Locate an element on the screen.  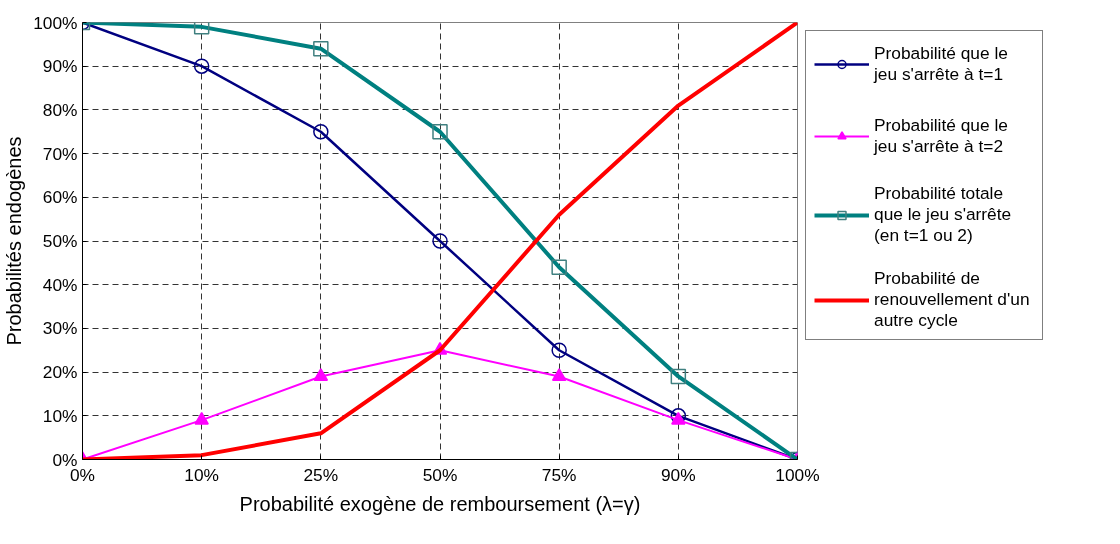
legend-label: Probabilité de renouvellement d'un autre cycle is located at coordinates (952, 299).